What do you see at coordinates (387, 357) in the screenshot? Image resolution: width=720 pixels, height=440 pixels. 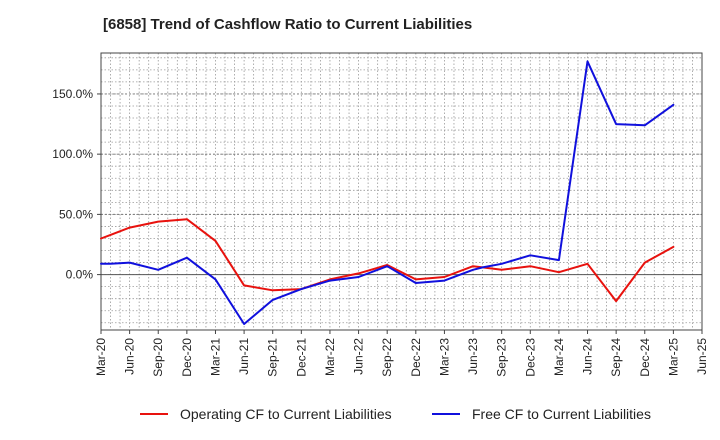 I see `x-tick-label: Sep-22` at bounding box center [387, 357].